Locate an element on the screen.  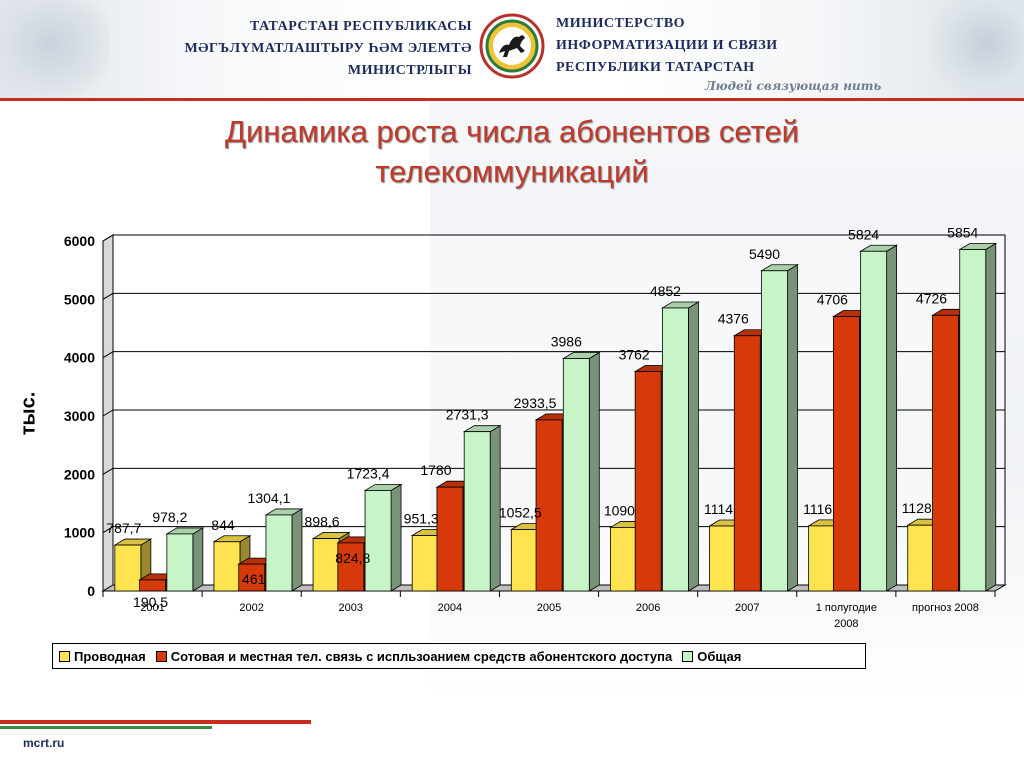
x-tick-label: 1 полугодие is located at coordinates (846, 608).